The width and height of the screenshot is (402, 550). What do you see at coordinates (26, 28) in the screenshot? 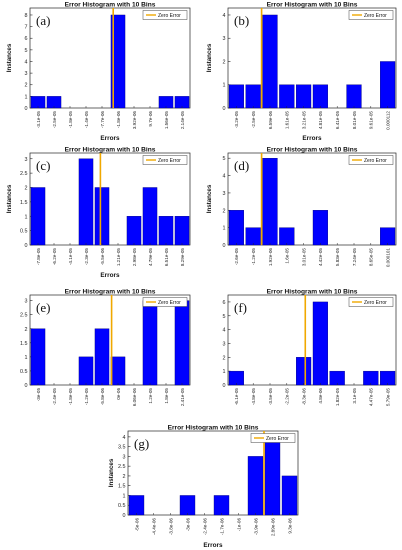
I see `y-tick-label: 7` at bounding box center [26, 28].